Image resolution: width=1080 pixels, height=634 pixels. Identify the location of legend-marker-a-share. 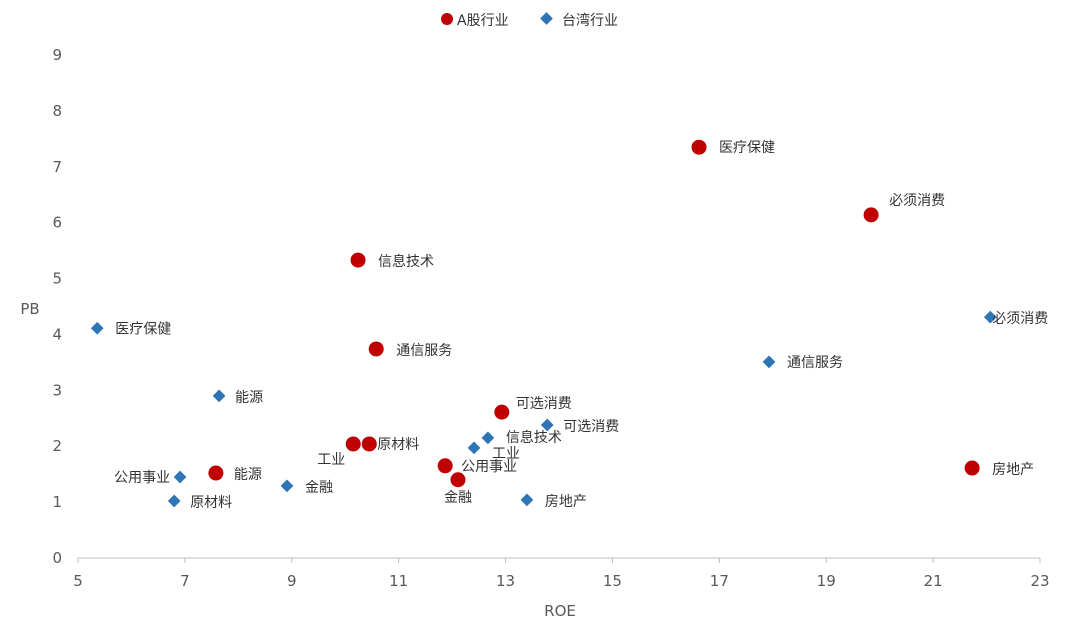
(447, 19).